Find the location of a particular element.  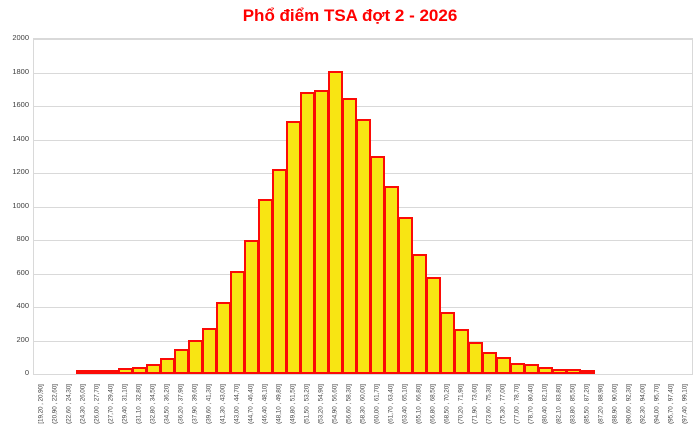

y-axis-tick-label: 1000 is located at coordinates (20, 205).